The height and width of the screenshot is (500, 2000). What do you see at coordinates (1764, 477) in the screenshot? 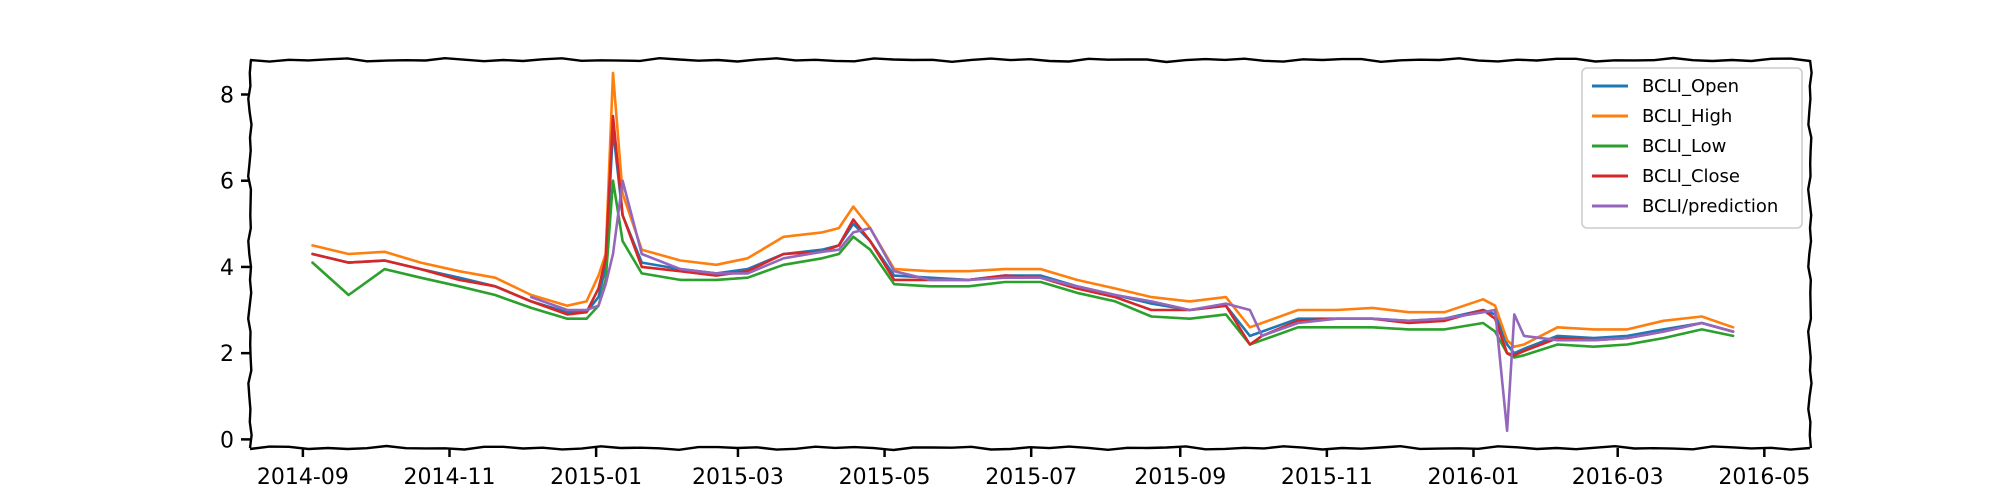
I see `x-tick-label: 2016-05` at bounding box center [1764, 477].